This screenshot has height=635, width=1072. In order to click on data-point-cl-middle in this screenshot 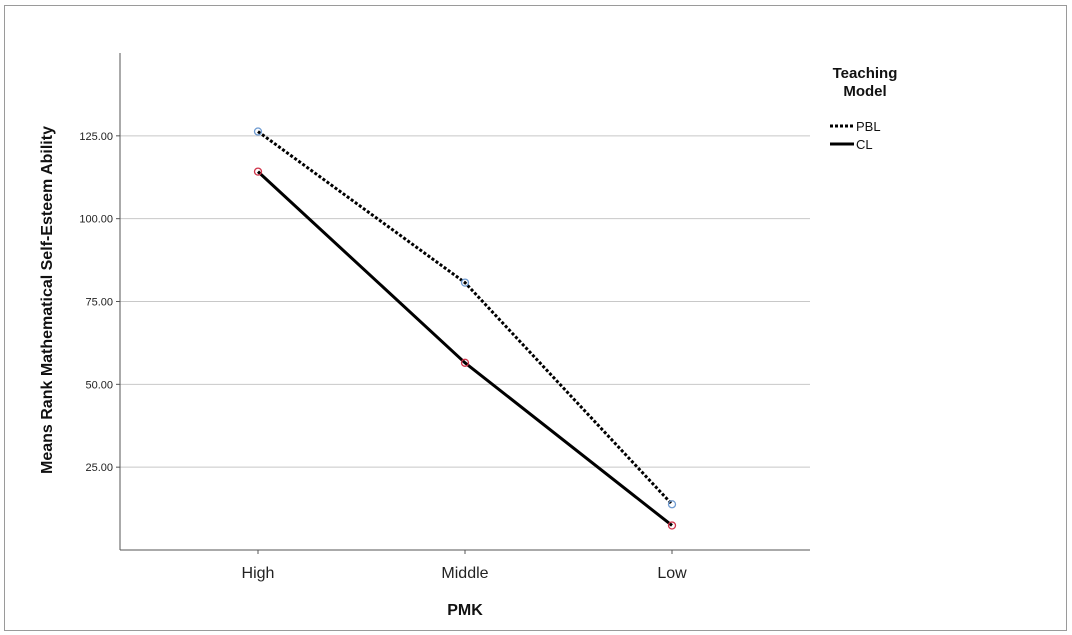, I will do `click(465, 362)`.